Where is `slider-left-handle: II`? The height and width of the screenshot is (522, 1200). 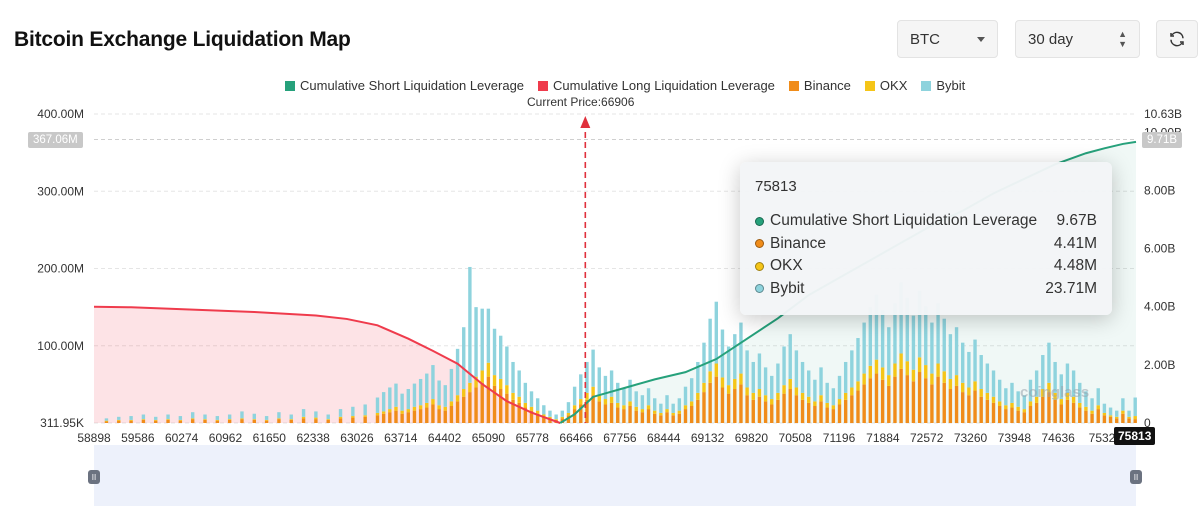
slider-left-handle: II is located at coordinates (94, 477).